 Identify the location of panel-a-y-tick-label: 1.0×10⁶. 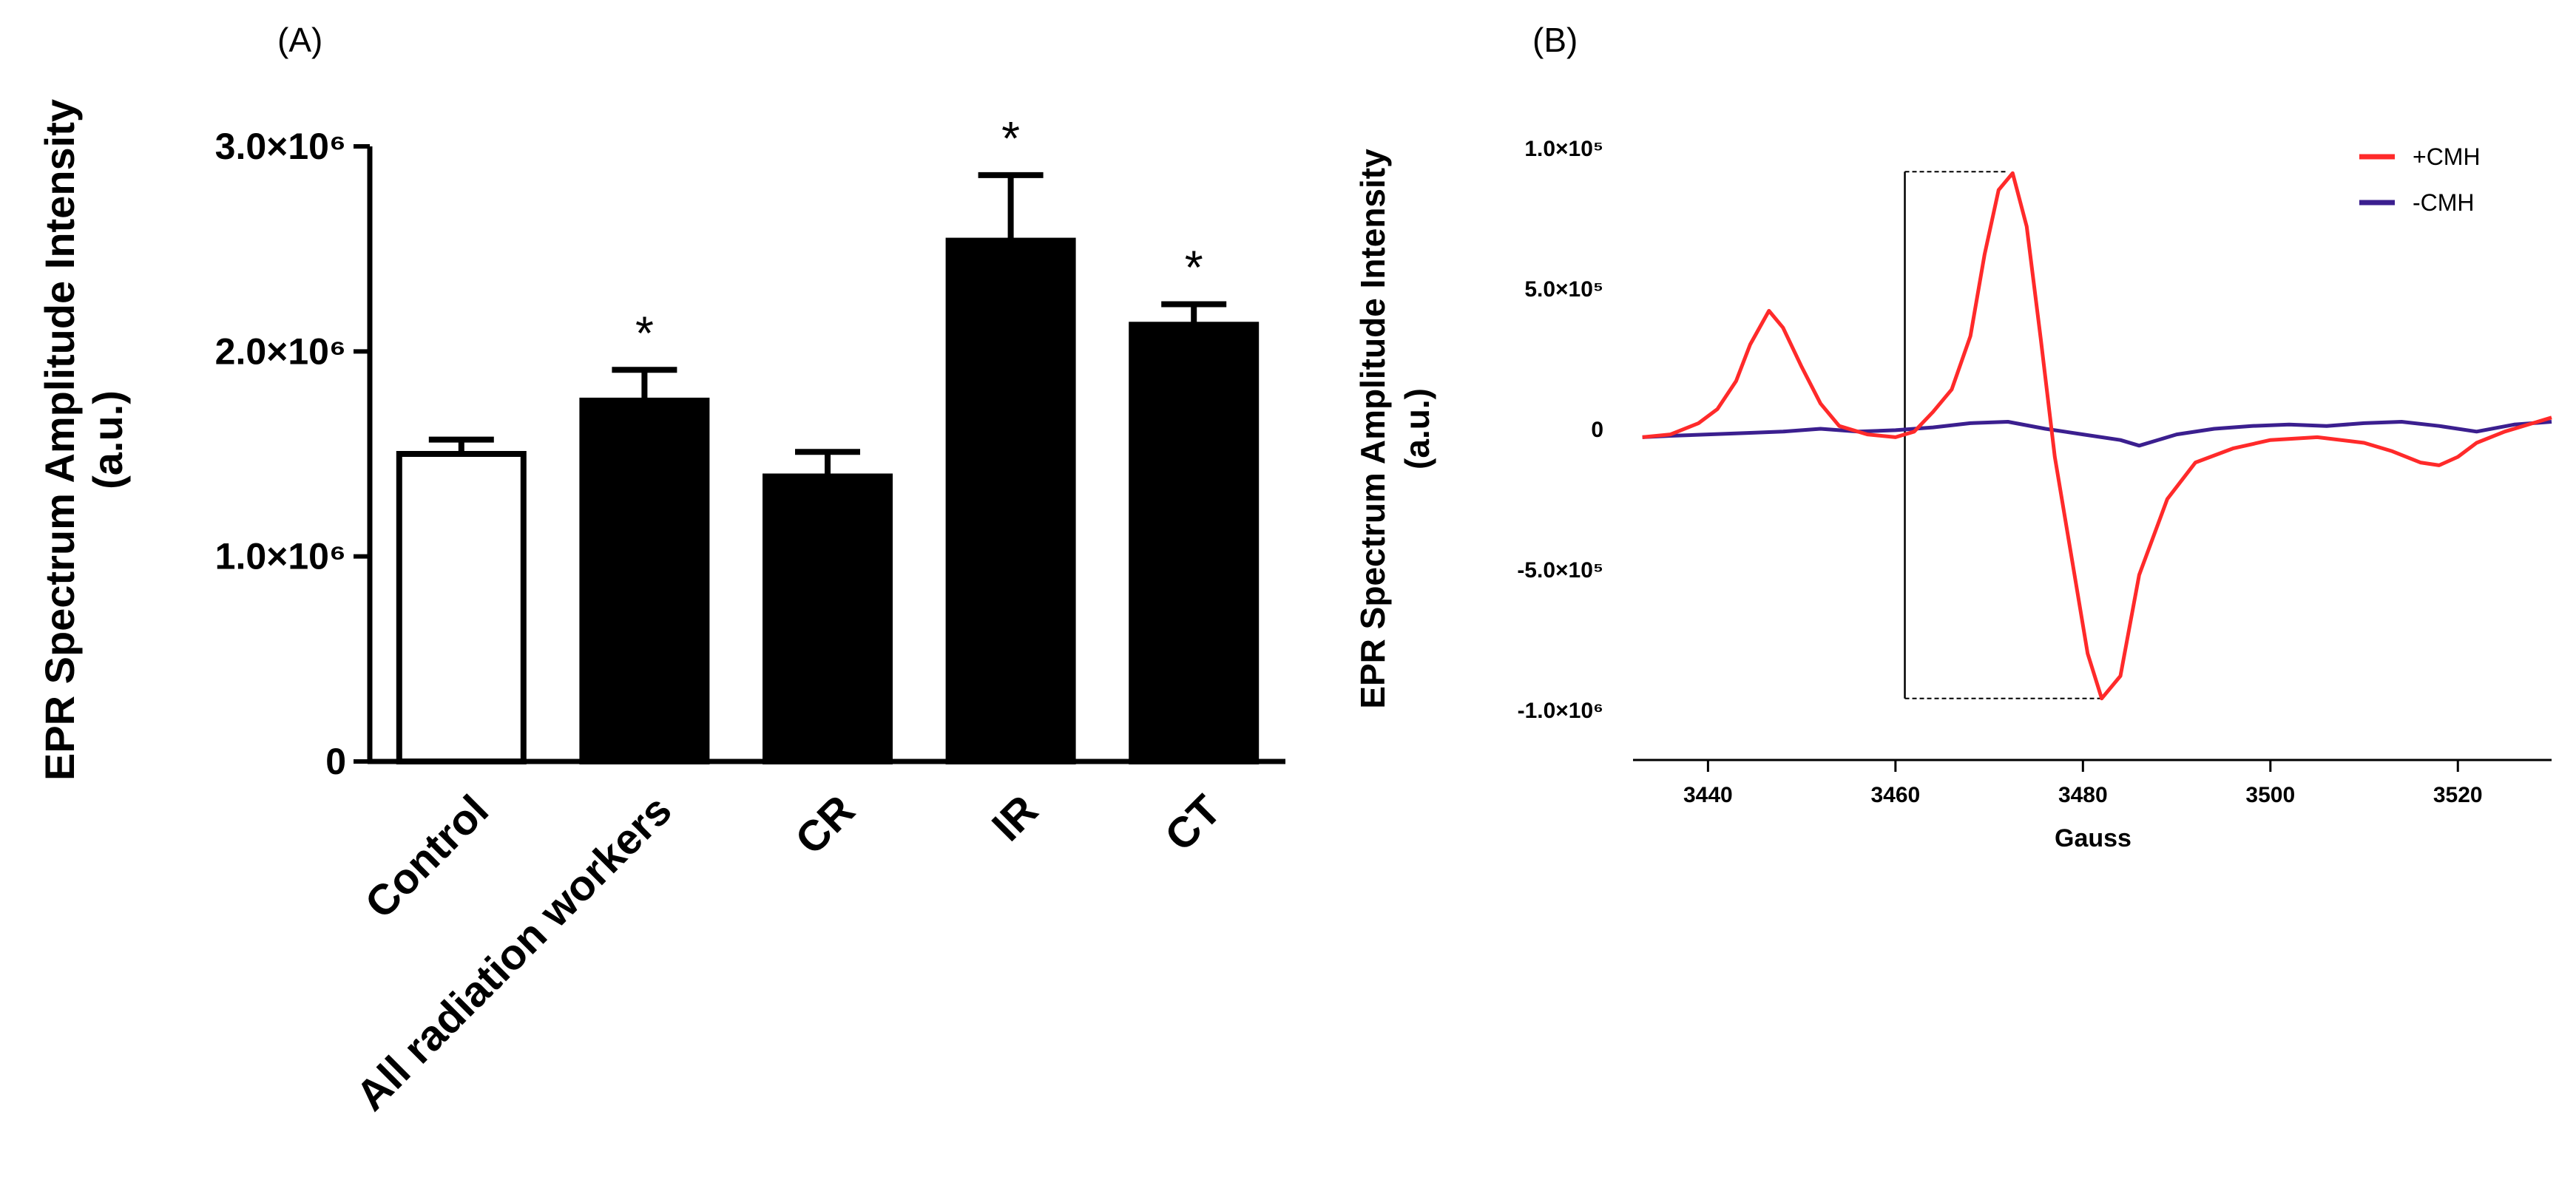
(280, 556).